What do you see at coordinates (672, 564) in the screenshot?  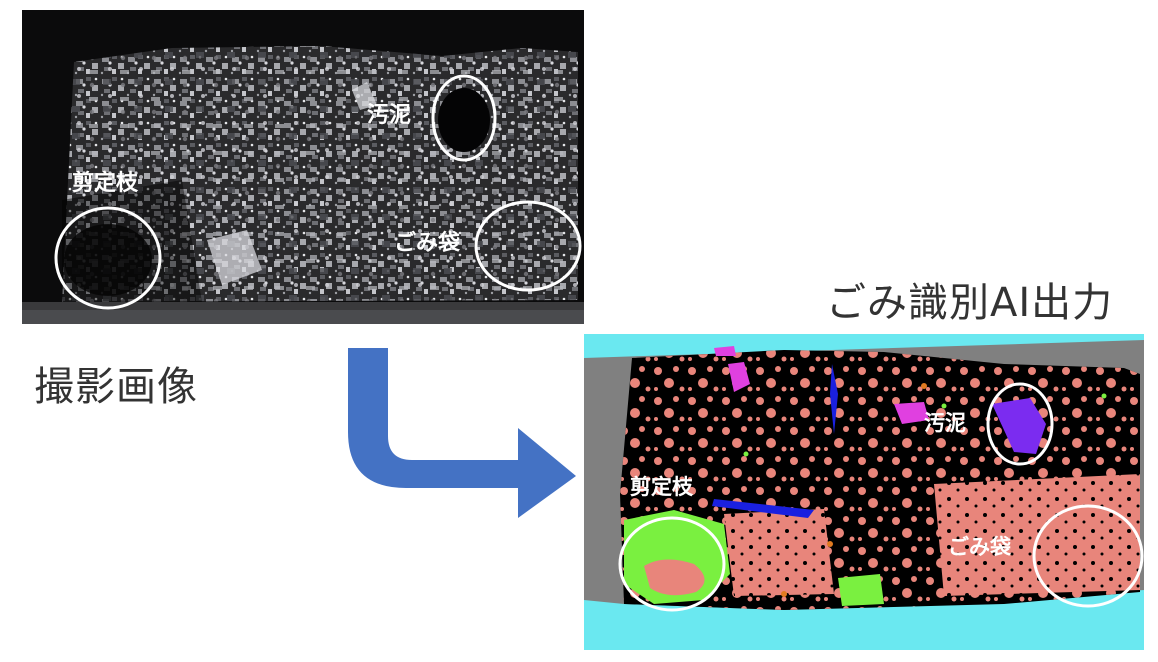 I see `highlight-ring-branches-ai` at bounding box center [672, 564].